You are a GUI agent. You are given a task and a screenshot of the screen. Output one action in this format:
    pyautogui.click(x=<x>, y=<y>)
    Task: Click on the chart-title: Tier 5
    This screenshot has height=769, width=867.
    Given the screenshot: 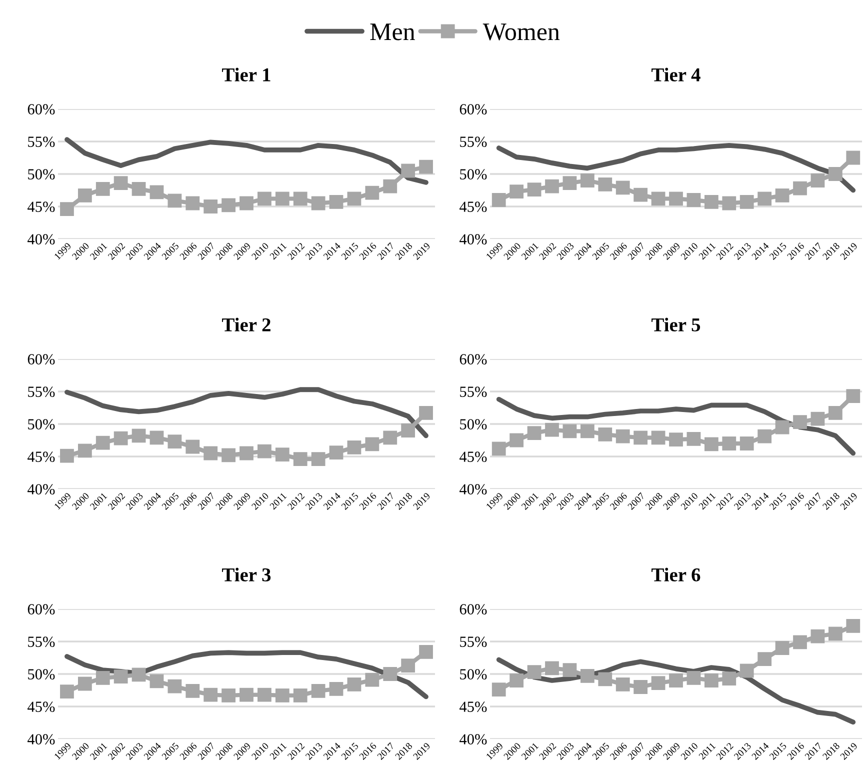 What is the action you would take?
    pyautogui.click(x=676, y=325)
    